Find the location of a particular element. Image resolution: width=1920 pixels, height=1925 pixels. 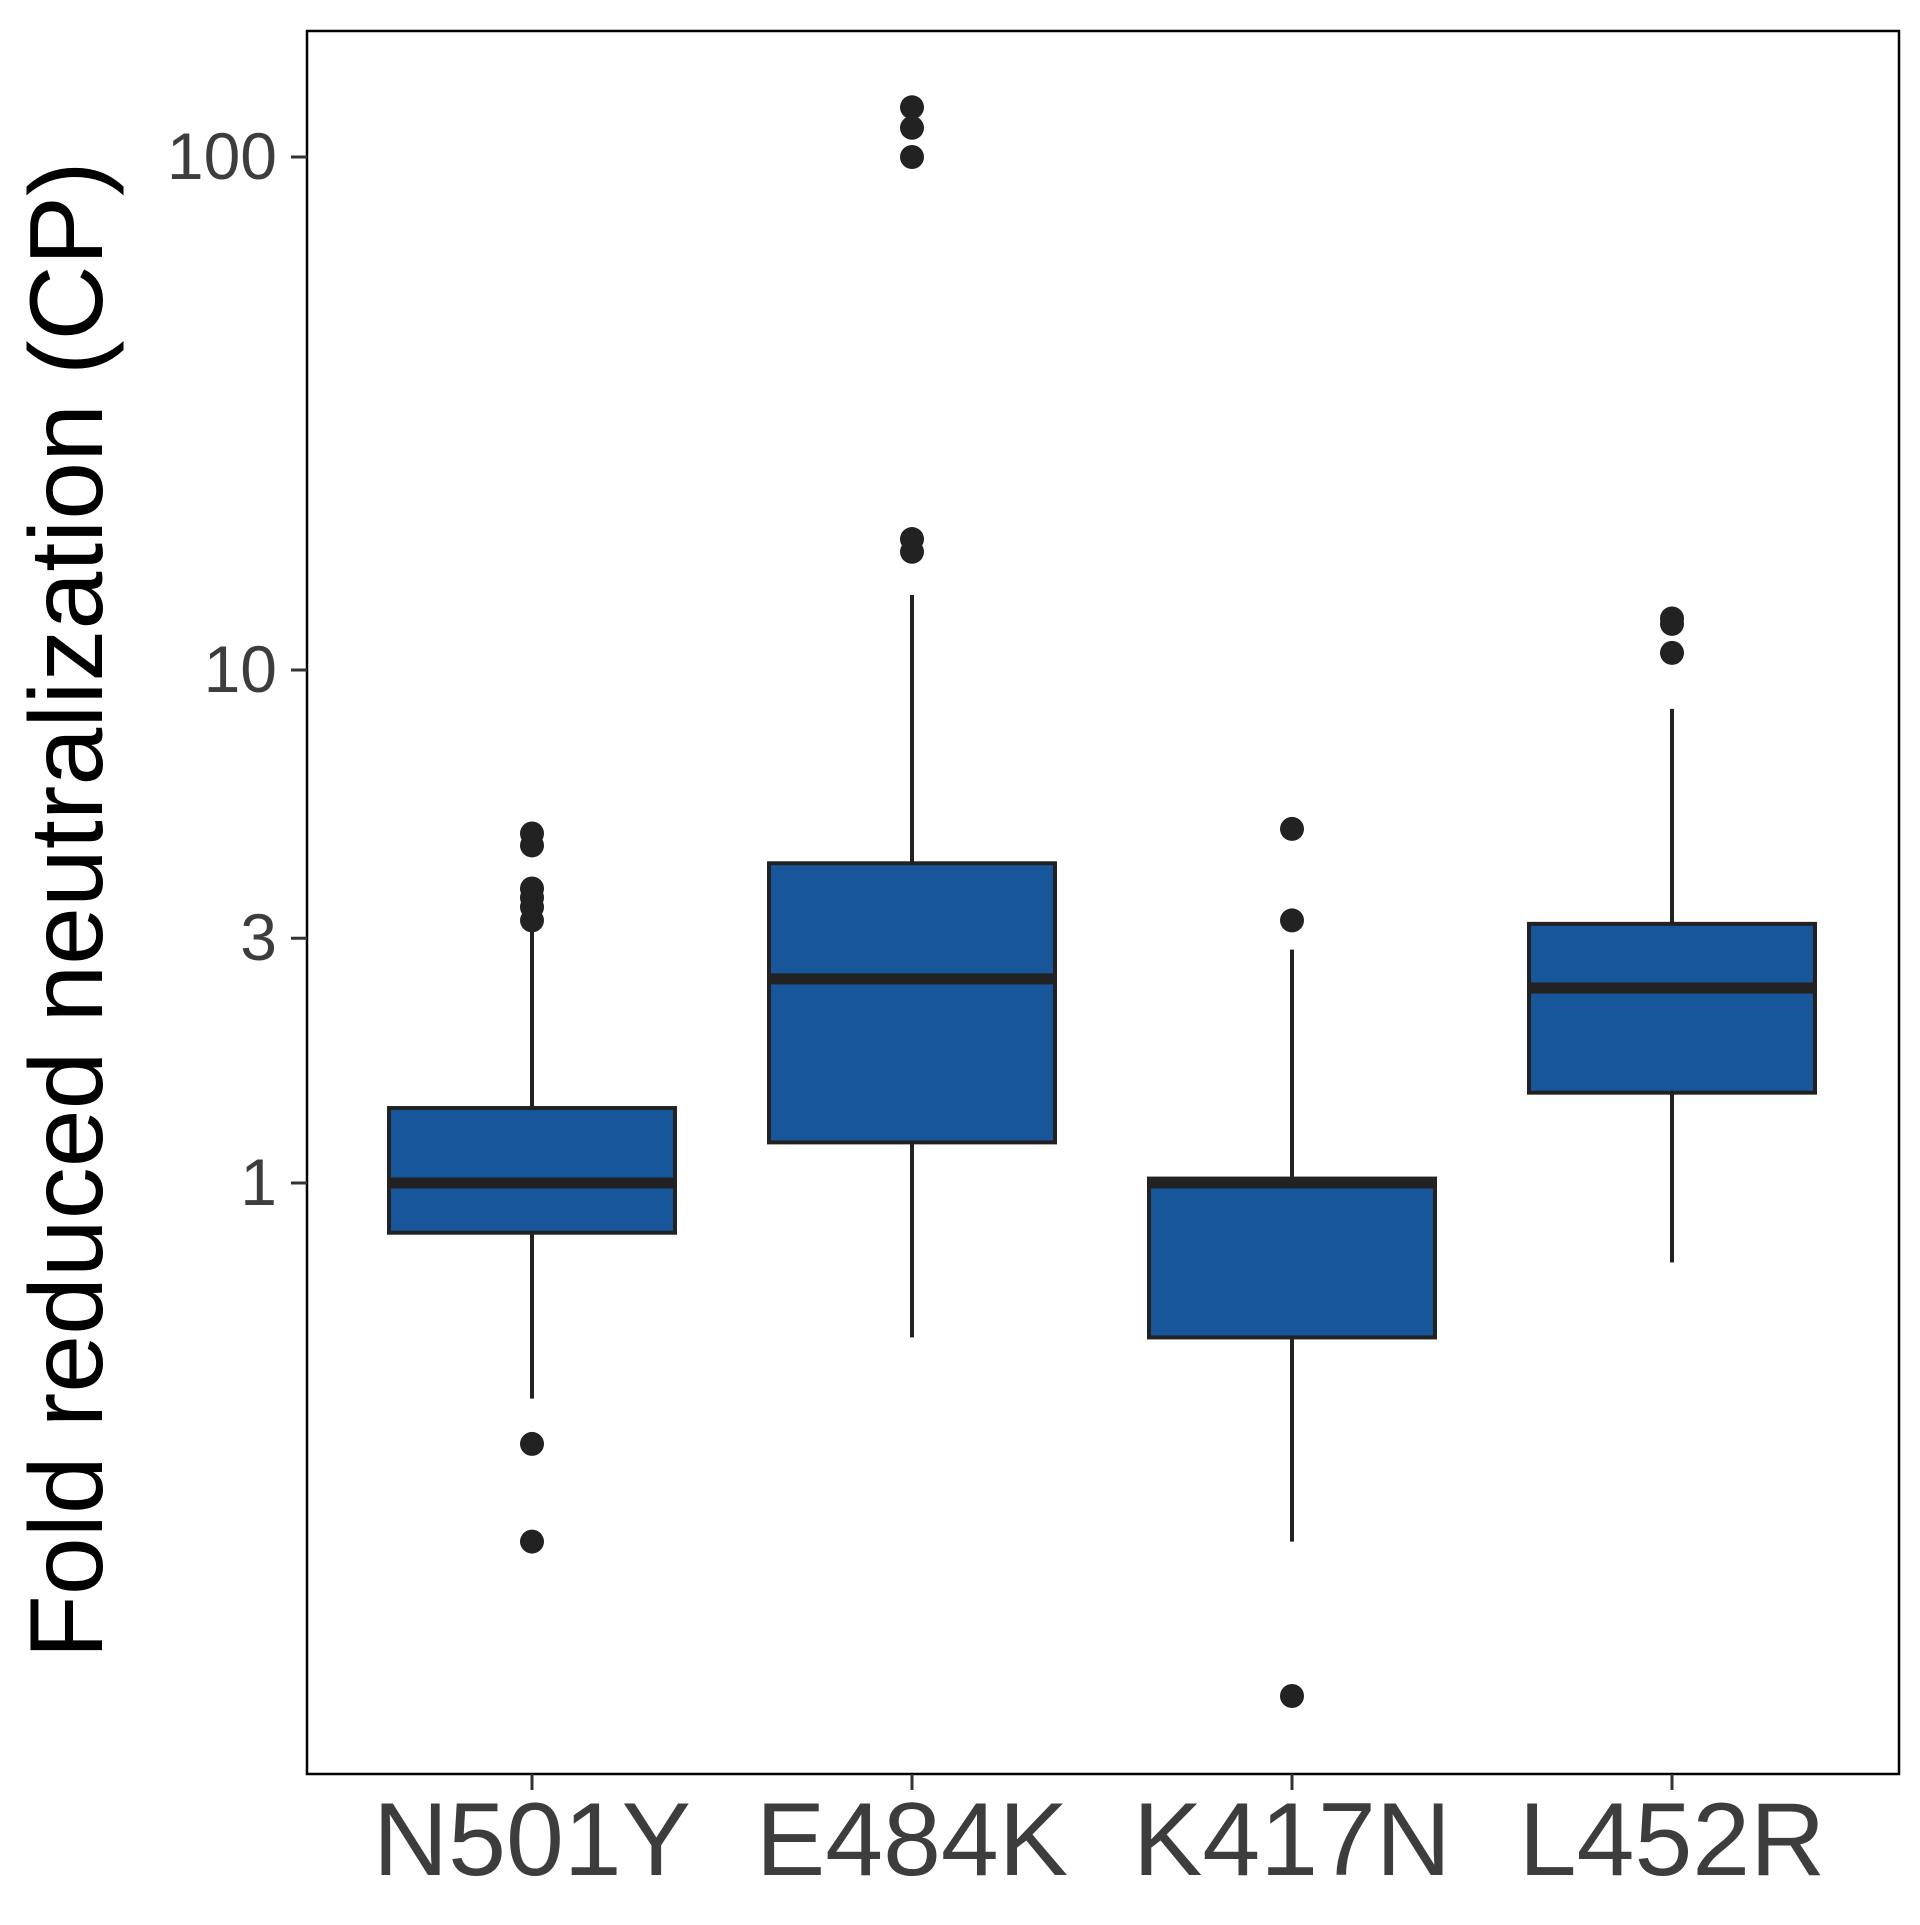

x-axis: N501Y E484K K417N L452R is located at coordinates (1099, 1836).